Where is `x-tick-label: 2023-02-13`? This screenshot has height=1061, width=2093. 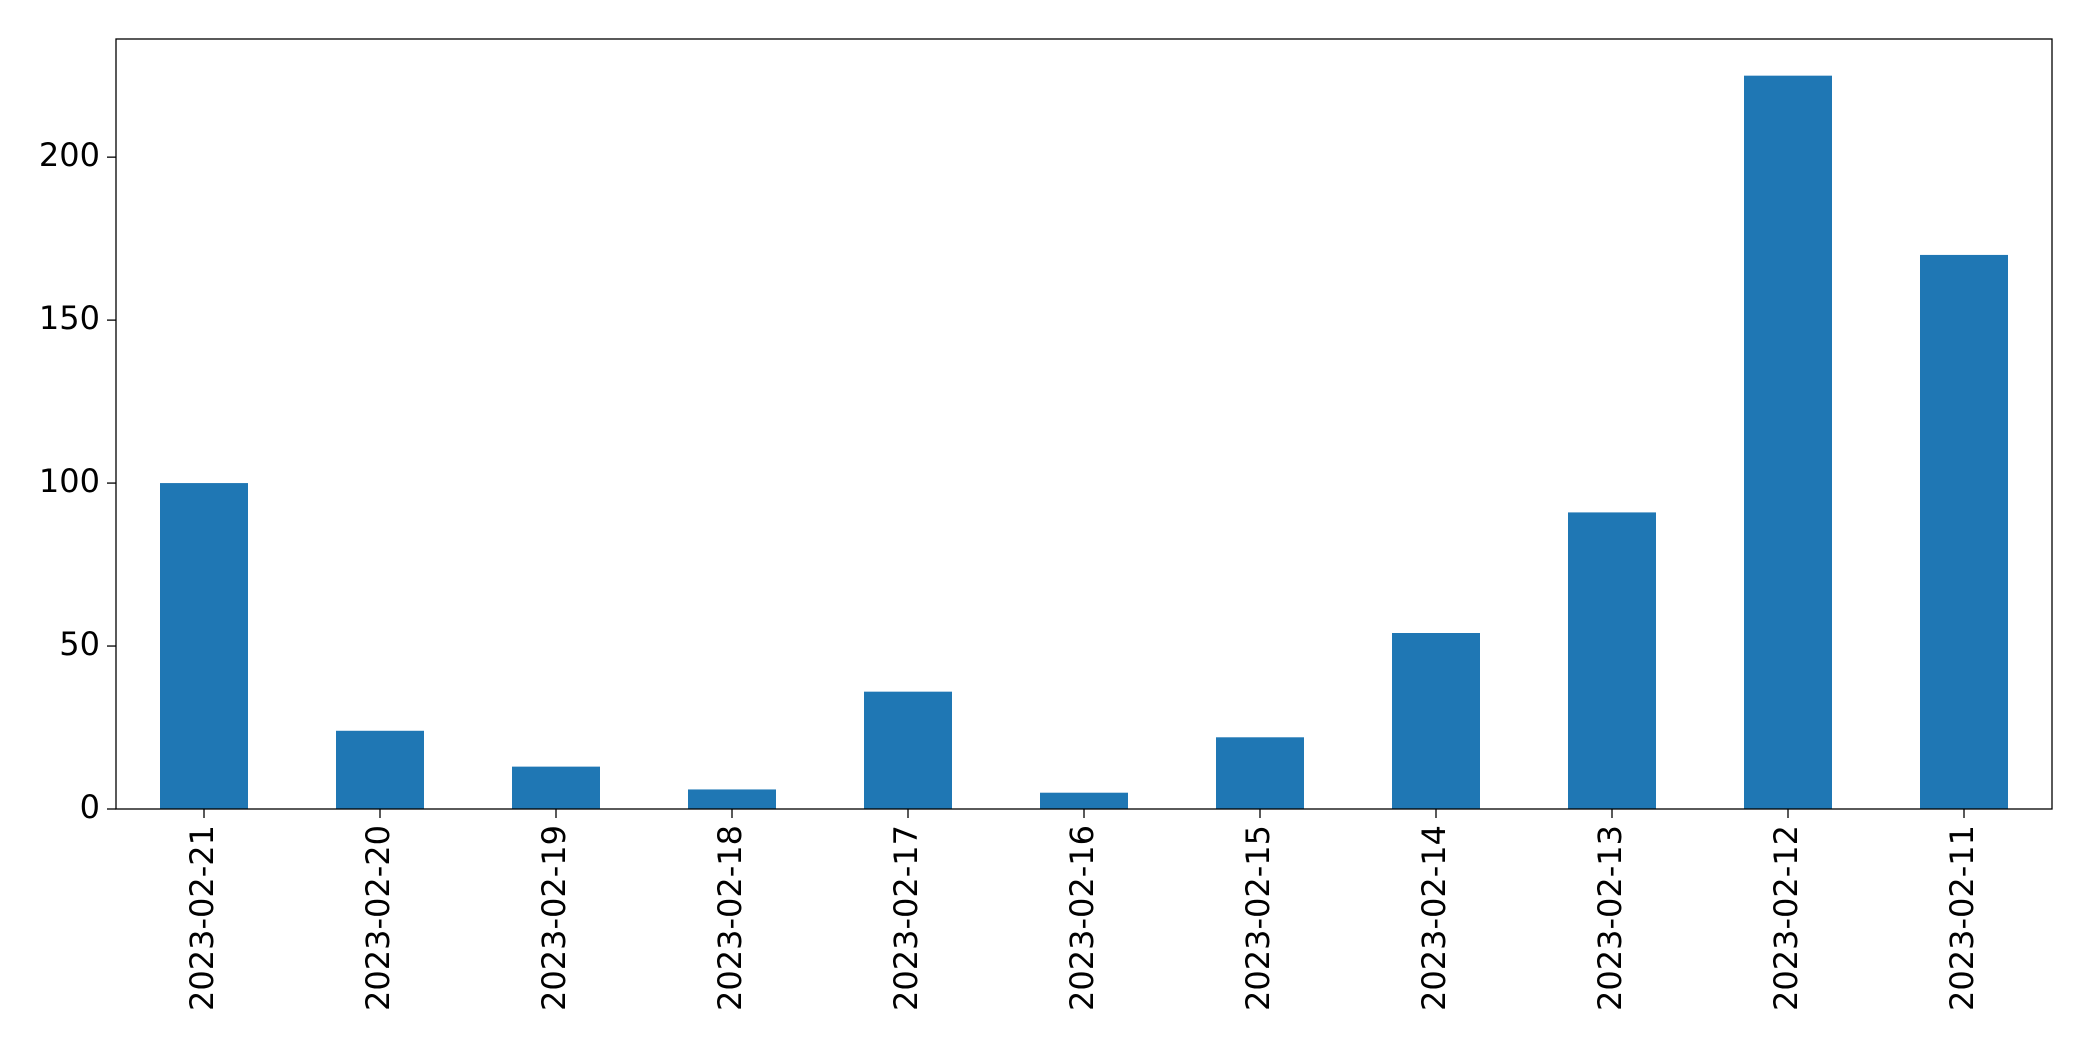 x-tick-label: 2023-02-13 is located at coordinates (1610, 918).